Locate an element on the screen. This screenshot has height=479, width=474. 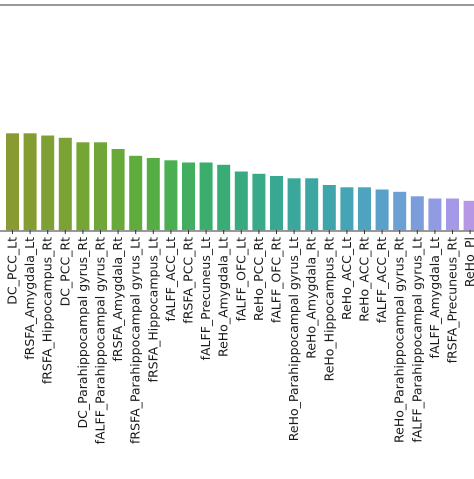
x-tick-label: fALFF_Amygdala_Lt is located at coordinates (434, 298).